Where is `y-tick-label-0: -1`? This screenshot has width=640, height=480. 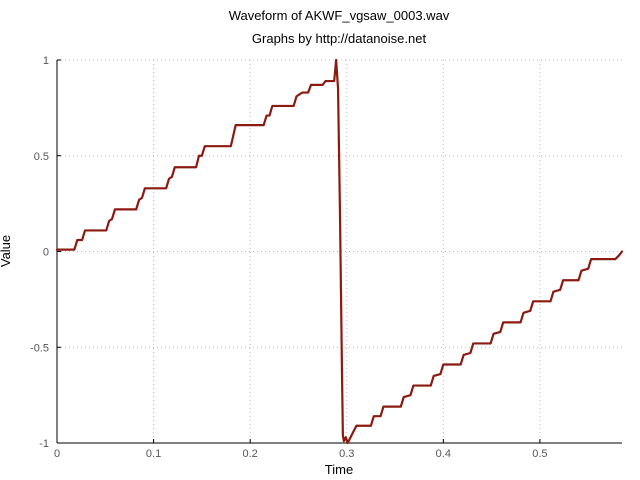 y-tick-label-0: -1 is located at coordinates (44, 444).